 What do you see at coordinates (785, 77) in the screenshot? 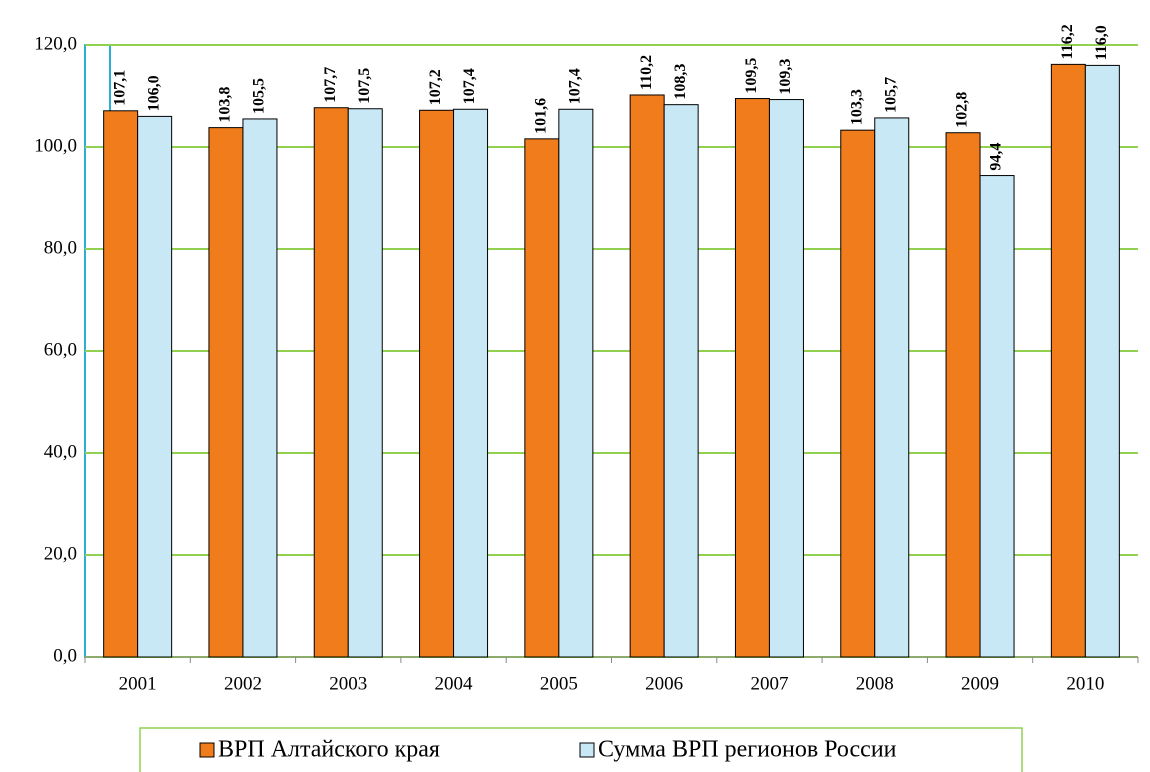
I see `value-label: 109,3` at bounding box center [785, 77].